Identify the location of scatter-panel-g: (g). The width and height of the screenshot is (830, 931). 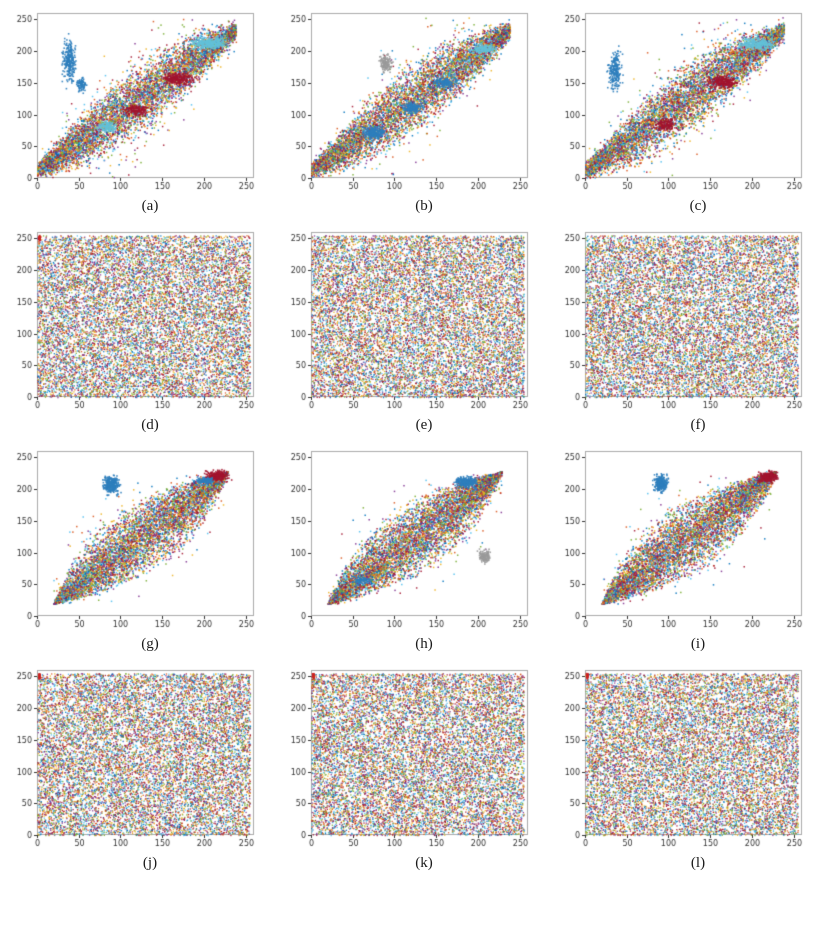
(141, 548).